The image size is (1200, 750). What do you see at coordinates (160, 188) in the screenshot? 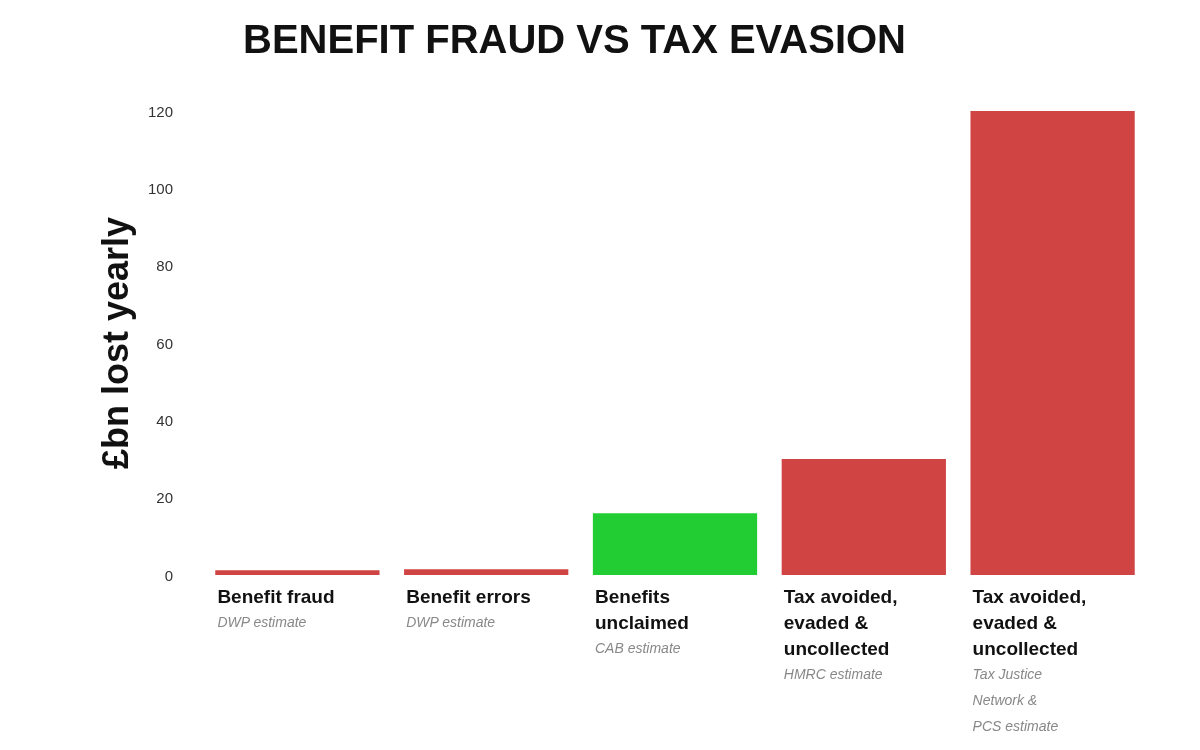
I see `y-tick-label: 100` at bounding box center [160, 188].